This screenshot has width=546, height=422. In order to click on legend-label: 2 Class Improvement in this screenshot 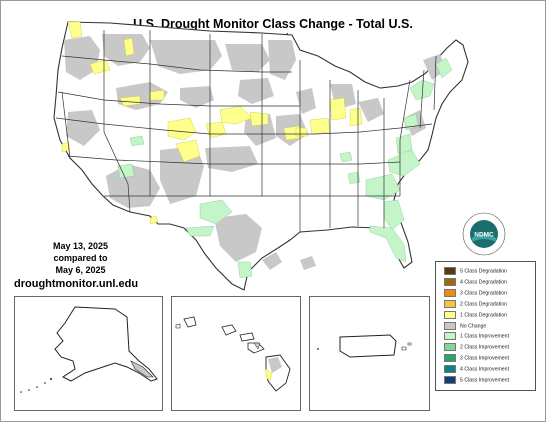, I will do `click(485, 347)`.